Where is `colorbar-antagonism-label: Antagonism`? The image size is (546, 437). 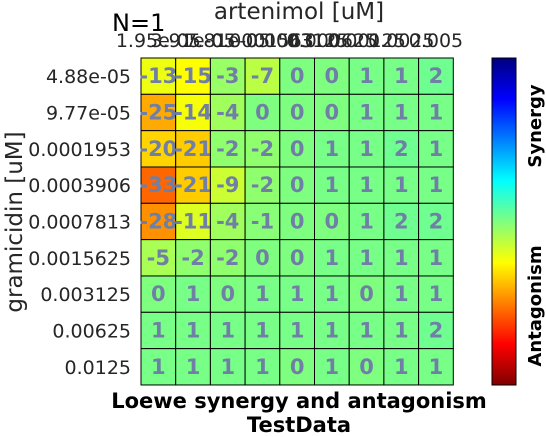
colorbar-antagonism-label: Antagonism is located at coordinates (535, 305).